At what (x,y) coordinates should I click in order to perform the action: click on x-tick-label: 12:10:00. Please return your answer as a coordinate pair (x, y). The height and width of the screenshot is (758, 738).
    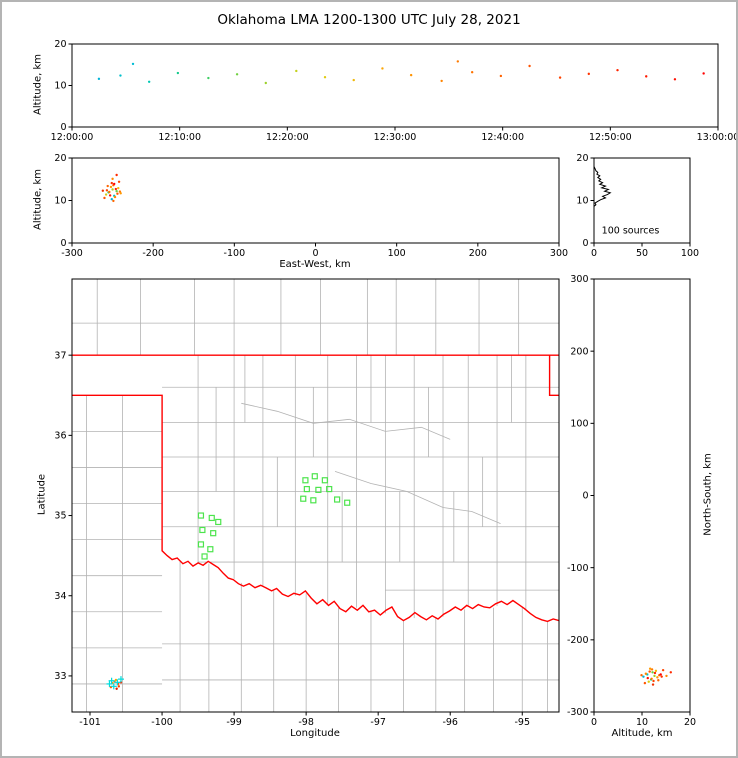
    Looking at the image, I should click on (179, 137).